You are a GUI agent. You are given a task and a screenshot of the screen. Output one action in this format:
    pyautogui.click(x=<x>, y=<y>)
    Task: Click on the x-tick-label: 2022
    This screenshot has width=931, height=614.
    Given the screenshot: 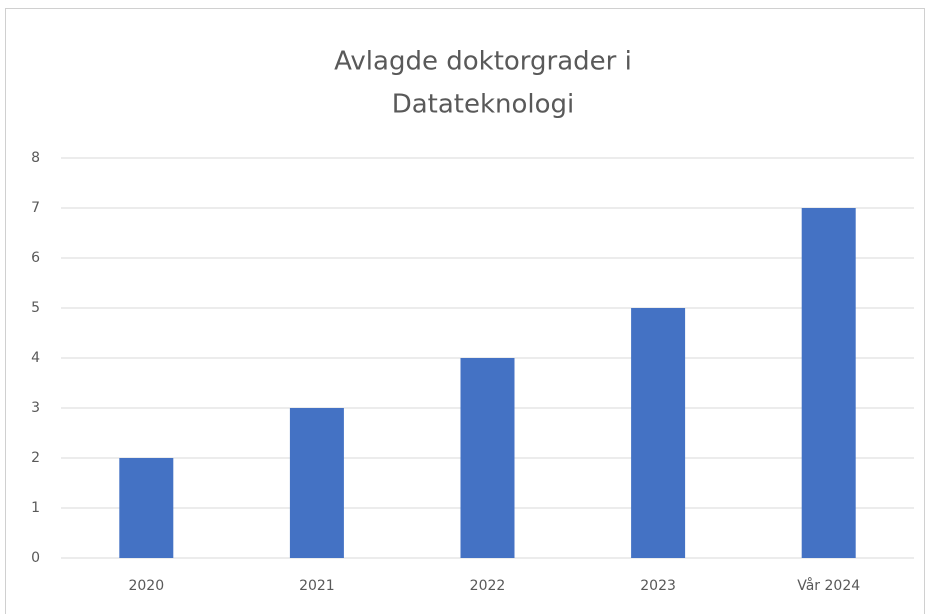 What is the action you would take?
    pyautogui.click(x=488, y=586)
    